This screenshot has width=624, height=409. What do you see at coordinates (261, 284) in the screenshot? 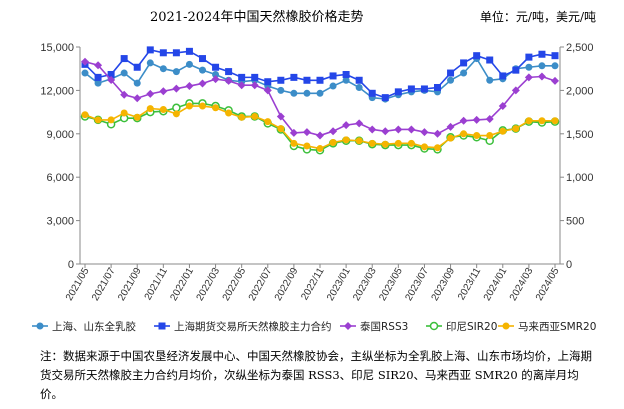
I see `x-tick-label: 2022/07` at bounding box center [261, 284].